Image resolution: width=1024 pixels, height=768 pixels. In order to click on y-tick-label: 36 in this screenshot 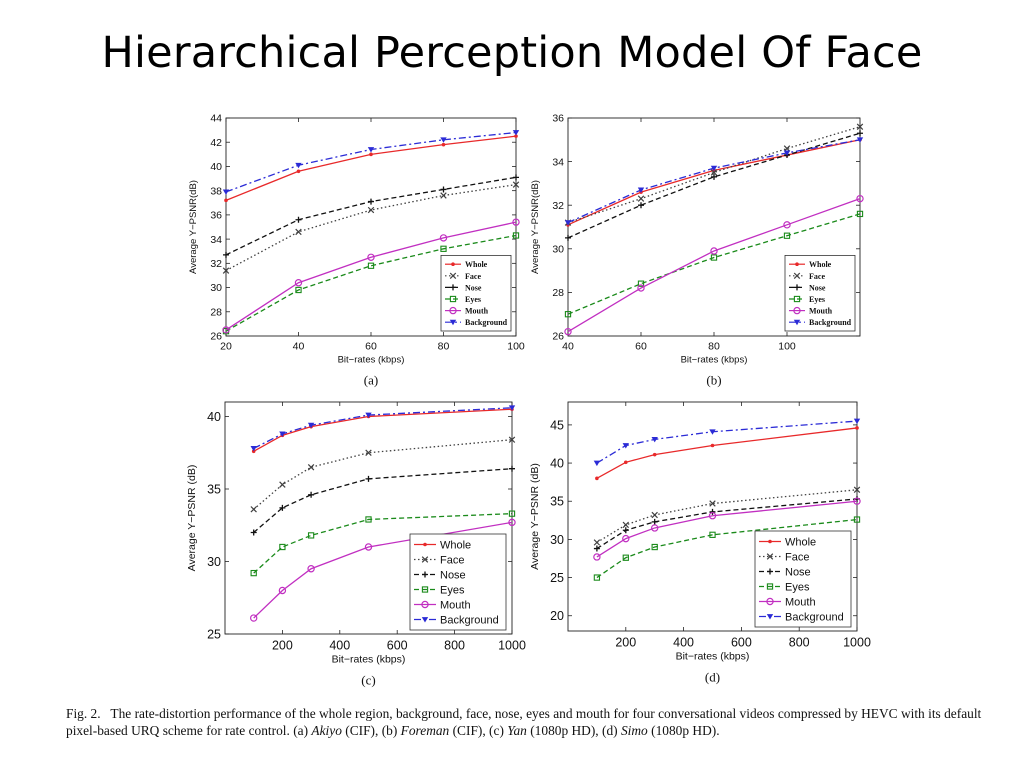, I will do `click(216, 216)`.